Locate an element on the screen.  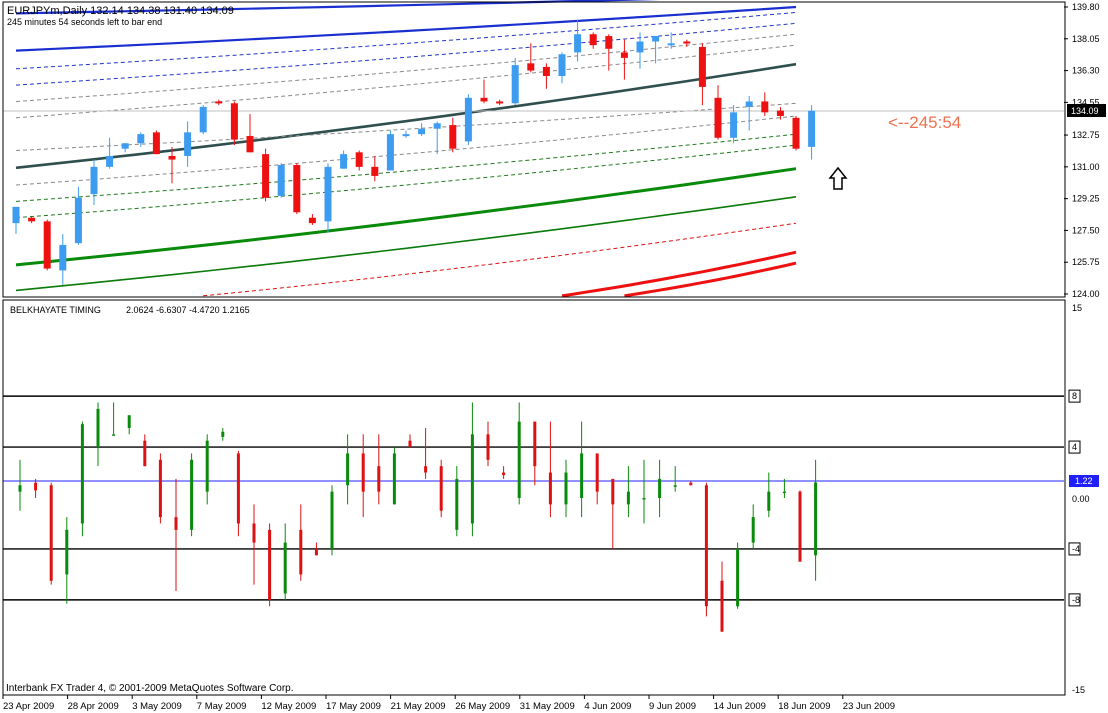
level-tag: 8 is located at coordinates (1074, 396).